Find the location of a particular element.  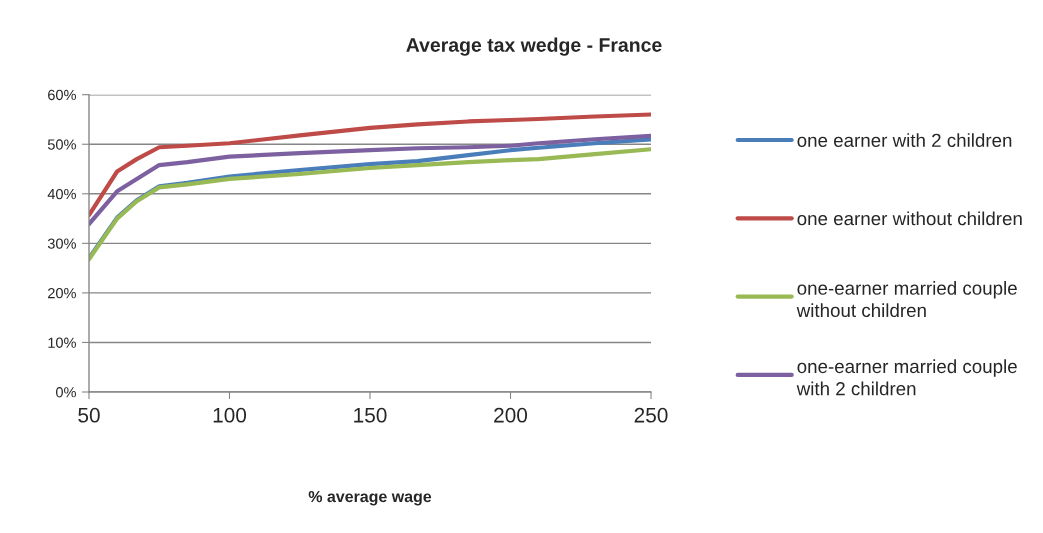

x-tick-label: 100 is located at coordinates (230, 415).